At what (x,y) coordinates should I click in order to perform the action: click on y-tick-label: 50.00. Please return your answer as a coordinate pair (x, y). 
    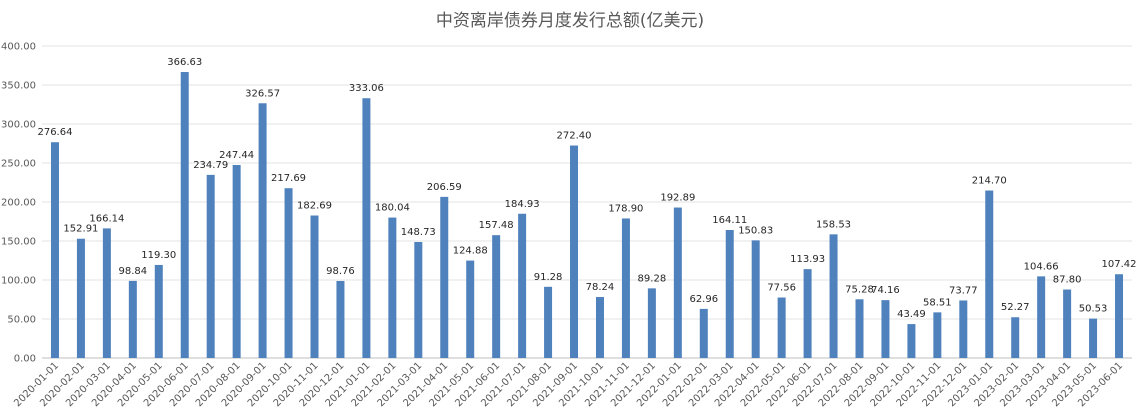
    Looking at the image, I should click on (21, 320).